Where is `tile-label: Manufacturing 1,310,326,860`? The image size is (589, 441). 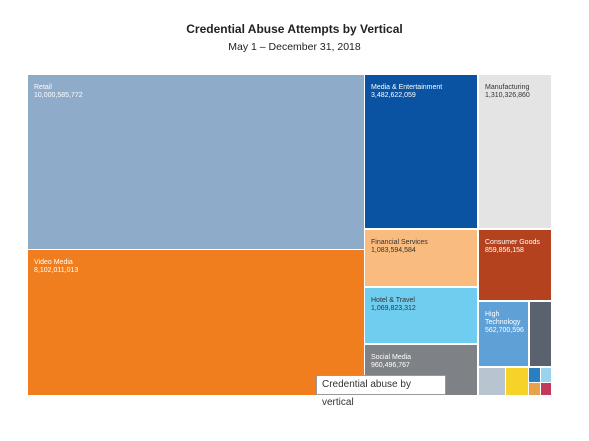 tile-label: Manufacturing 1,310,326,860 is located at coordinates (516, 92).